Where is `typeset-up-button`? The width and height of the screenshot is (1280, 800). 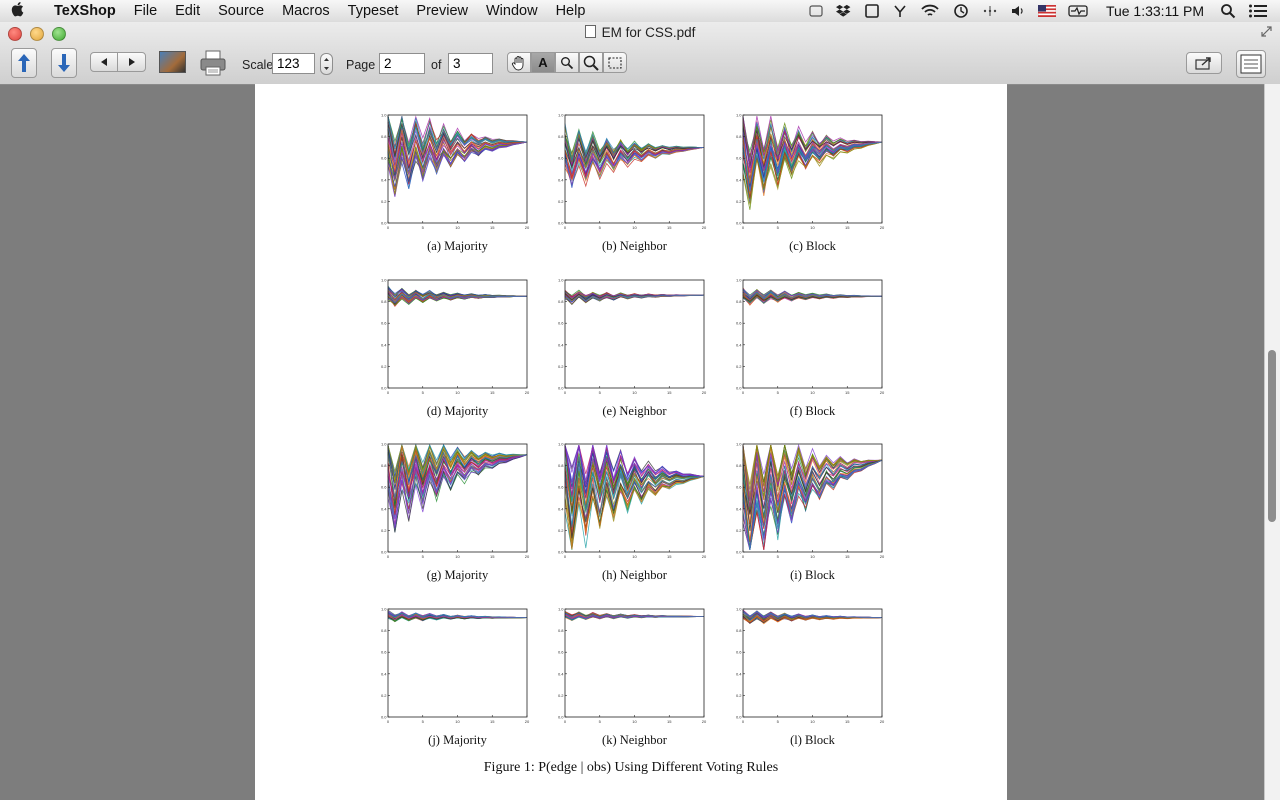 typeset-up-button is located at coordinates (24, 63).